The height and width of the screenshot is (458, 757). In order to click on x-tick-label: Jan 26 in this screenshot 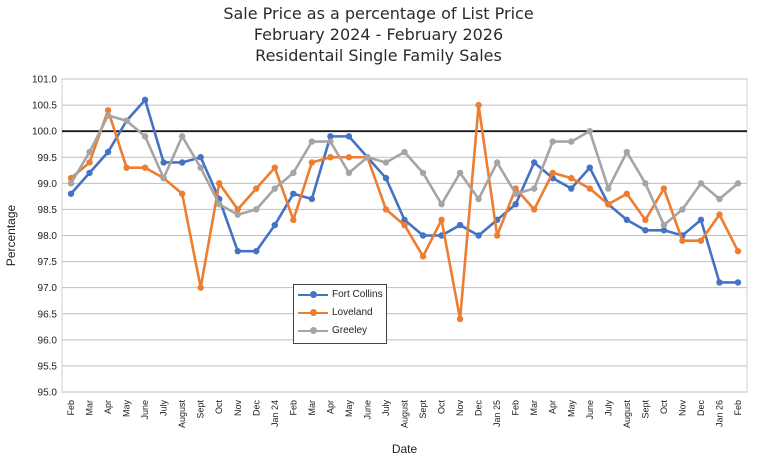, I will do `click(719, 413)`.